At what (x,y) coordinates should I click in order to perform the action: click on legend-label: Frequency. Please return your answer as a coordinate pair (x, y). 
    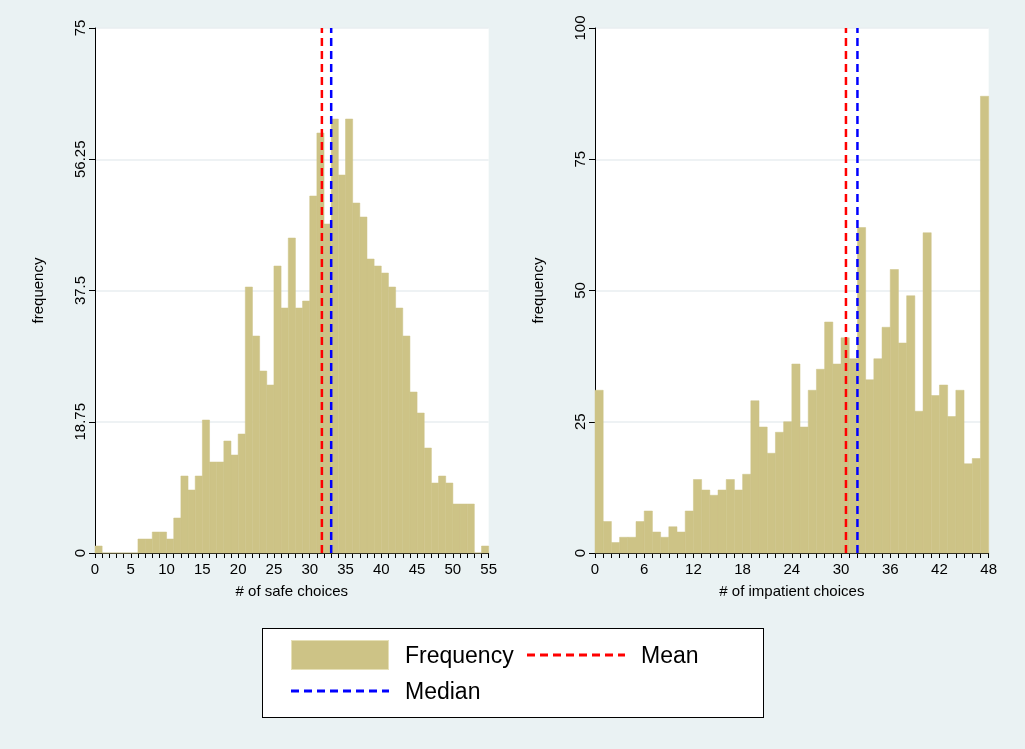
    Looking at the image, I should click on (459, 655).